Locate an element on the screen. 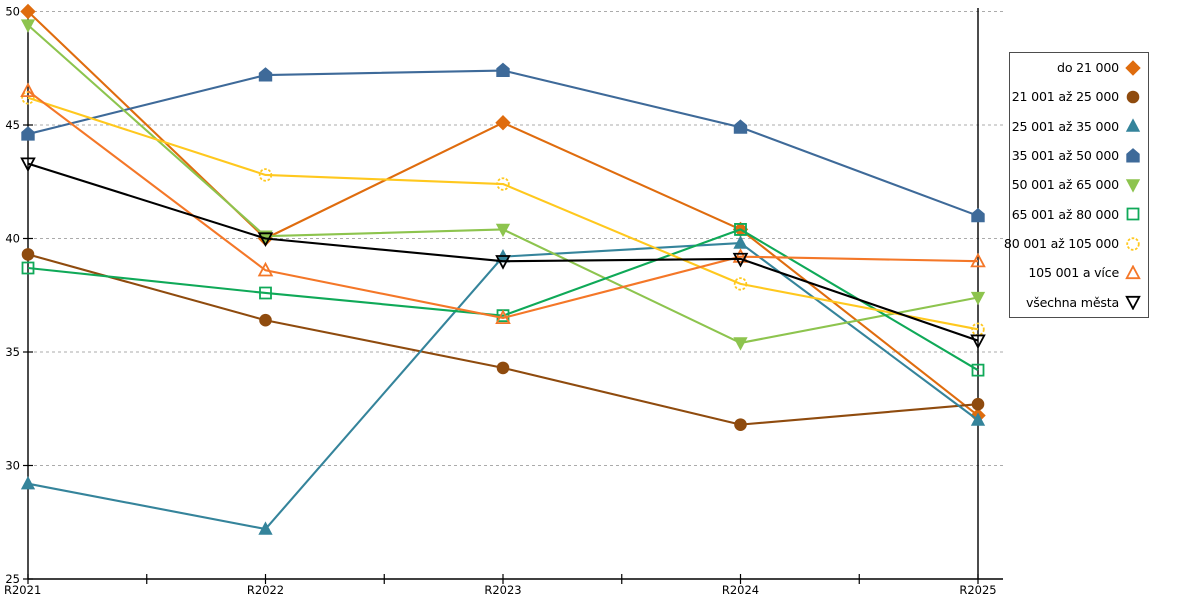  x-tick-label: R2023 is located at coordinates (502, 590).